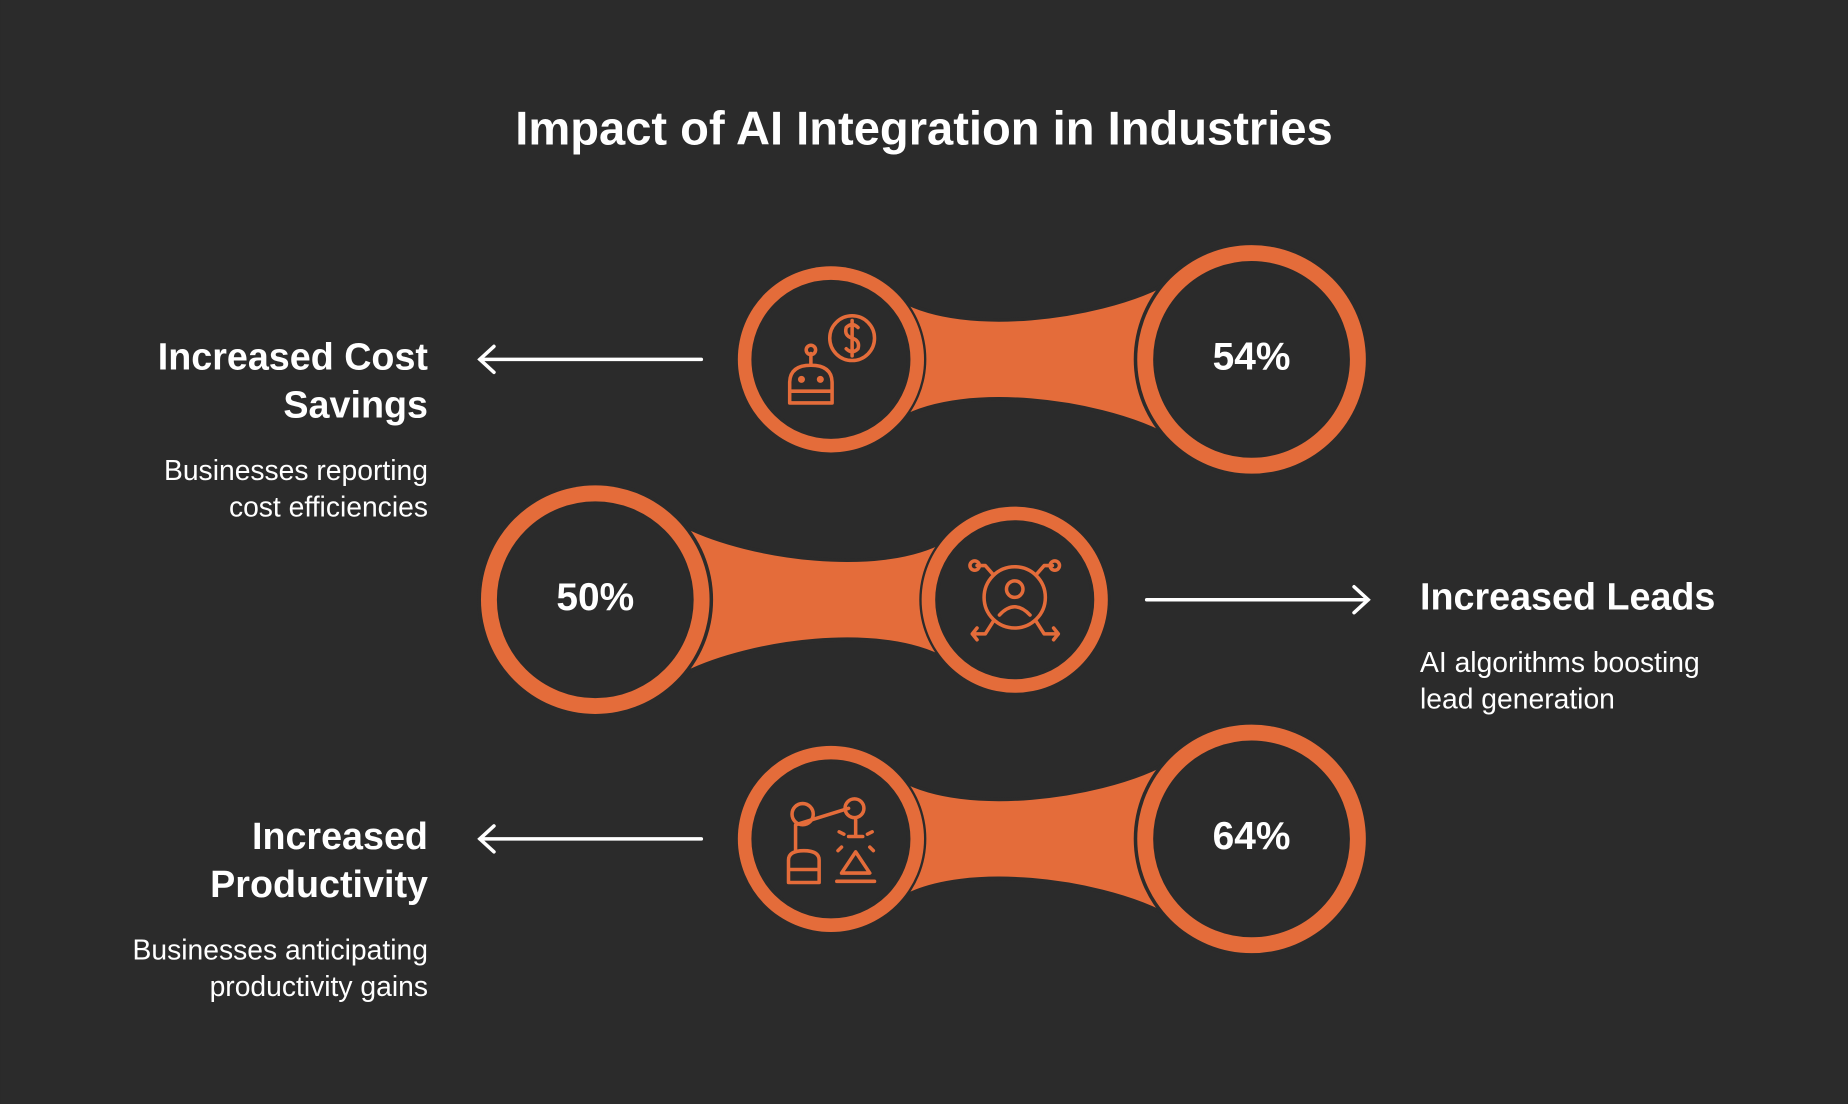 Image resolution: width=1848 pixels, height=1104 pixels. I want to click on item-title: Increased Leads, so click(1567, 597).